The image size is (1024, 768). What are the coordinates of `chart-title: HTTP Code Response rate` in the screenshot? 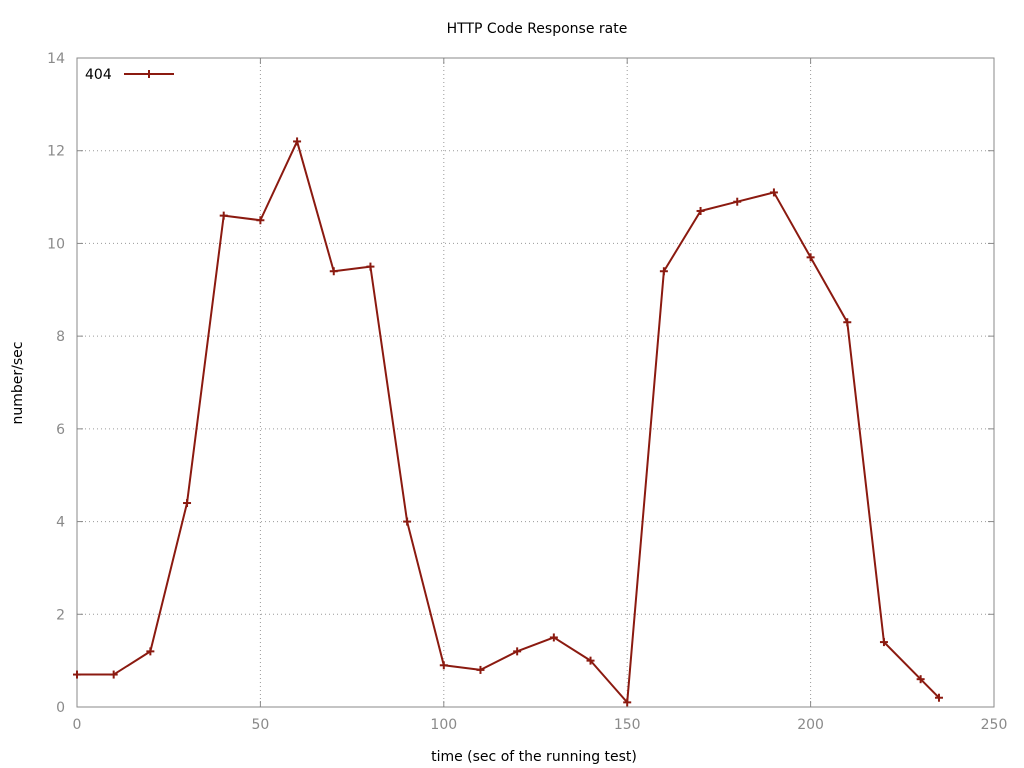 It's located at (537, 29).